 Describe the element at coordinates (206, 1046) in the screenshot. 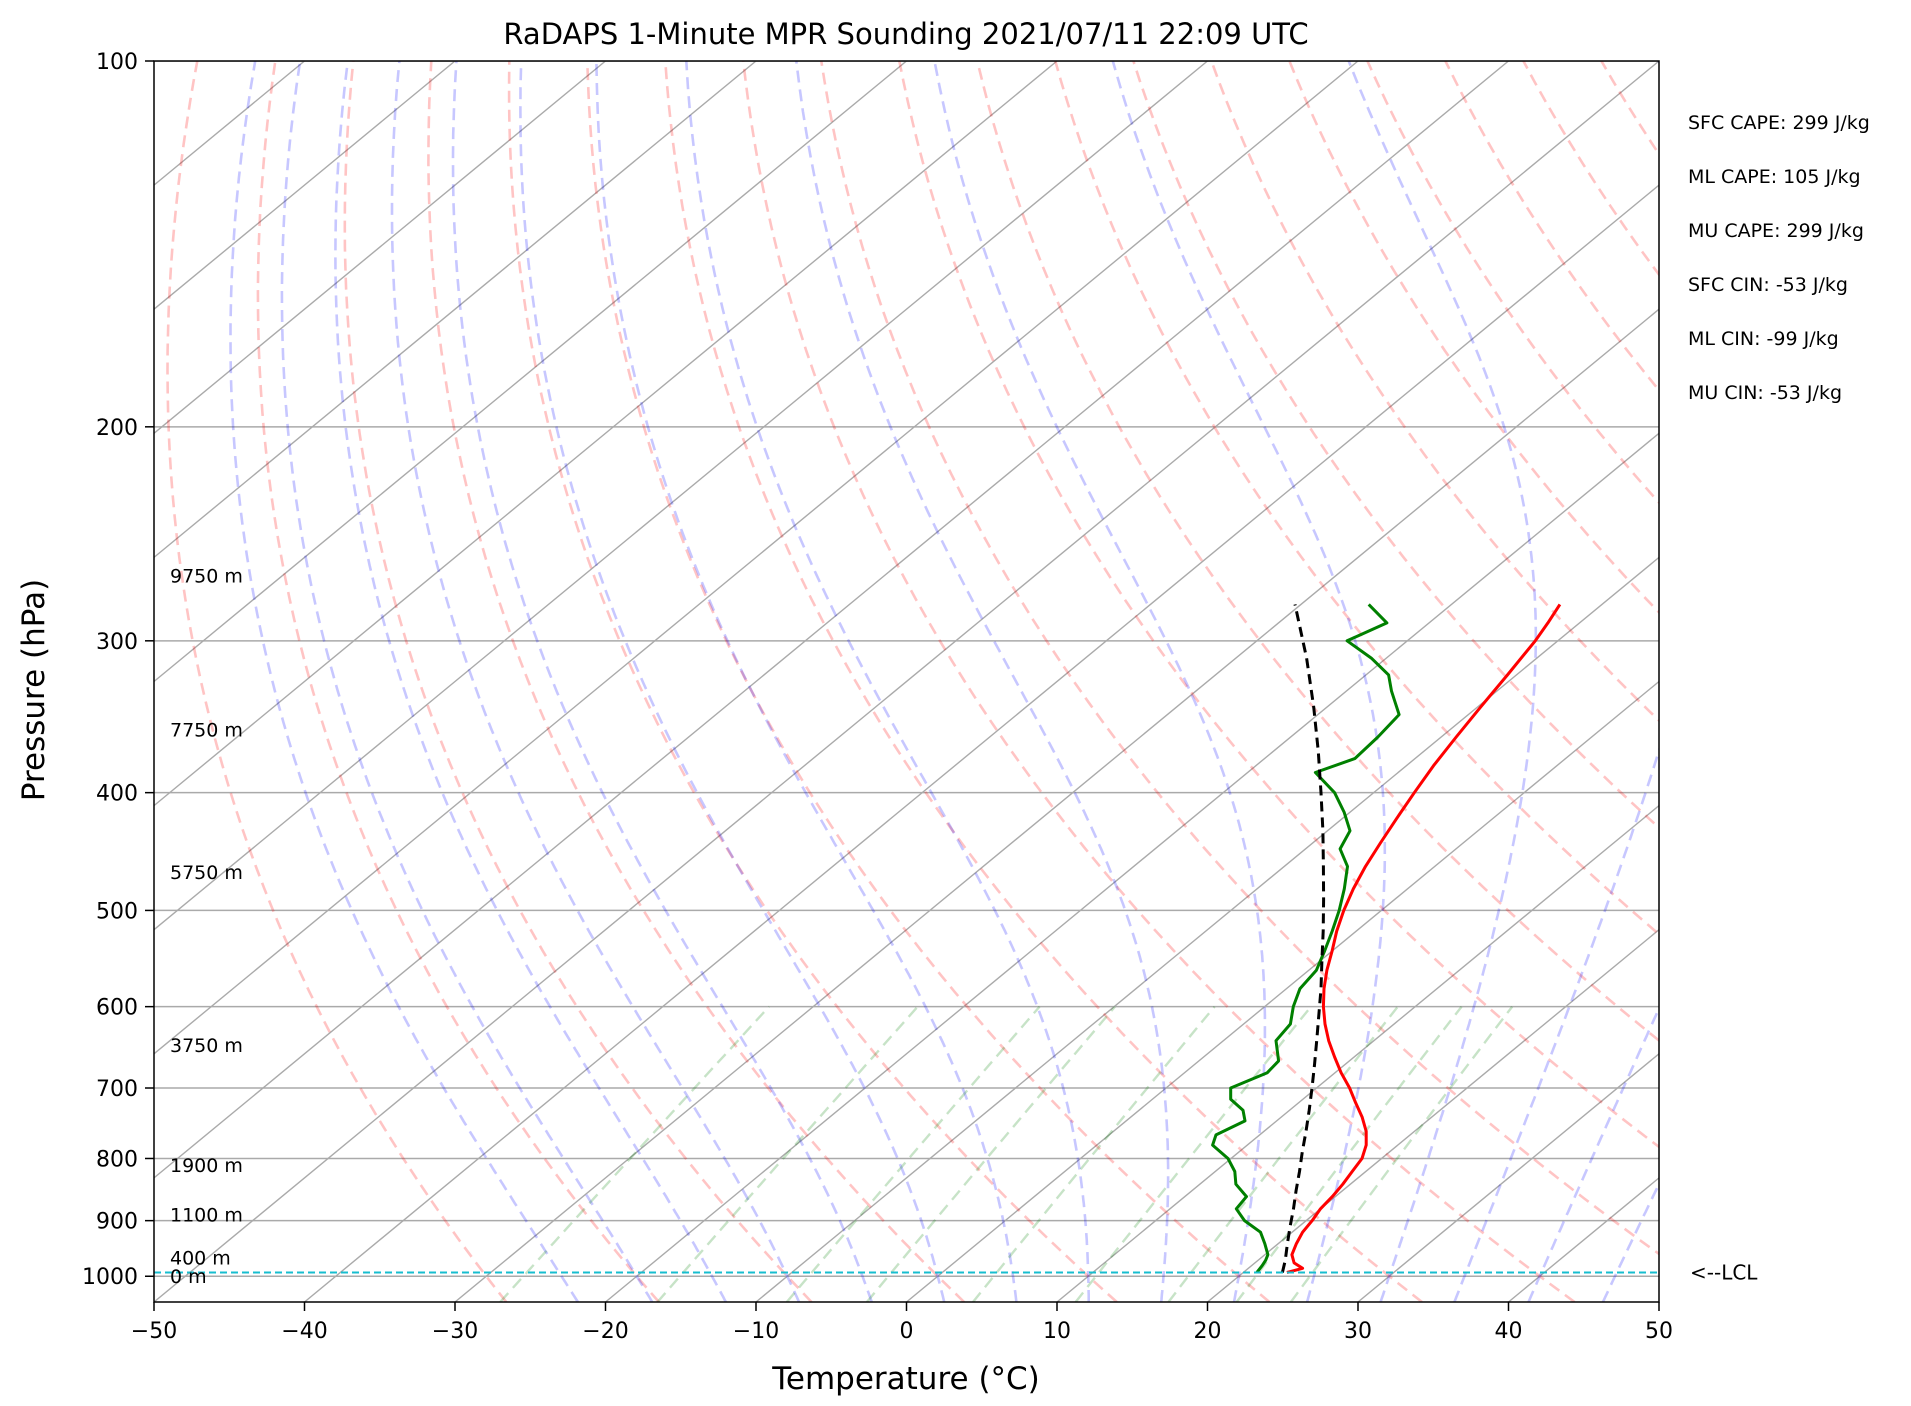

I see `height-label: 3750 m` at that location.